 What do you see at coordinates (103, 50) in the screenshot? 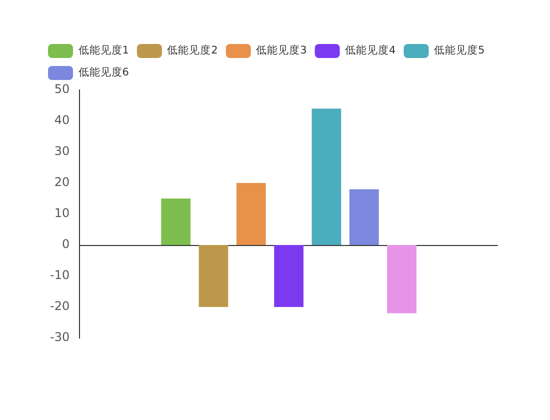
I see `legend-label: 低能见度1` at bounding box center [103, 50].